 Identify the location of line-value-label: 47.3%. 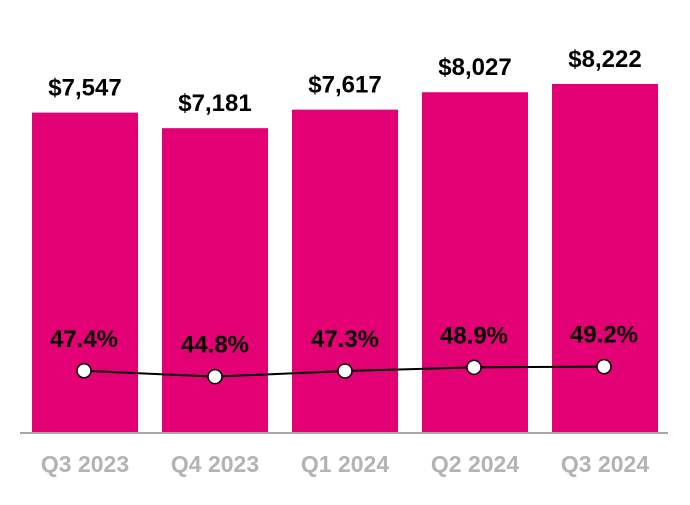
(345, 339).